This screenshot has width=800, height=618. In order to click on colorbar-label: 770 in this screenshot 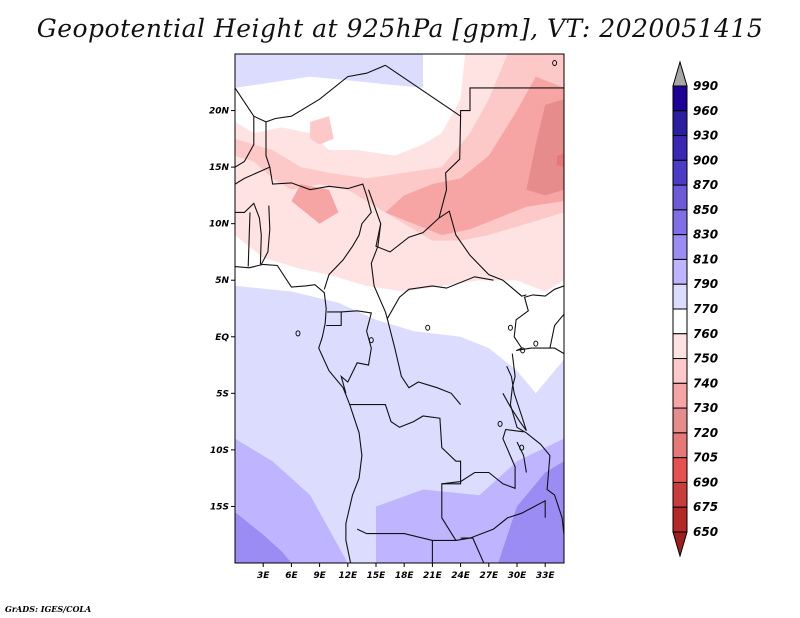, I will do `click(705, 309)`.